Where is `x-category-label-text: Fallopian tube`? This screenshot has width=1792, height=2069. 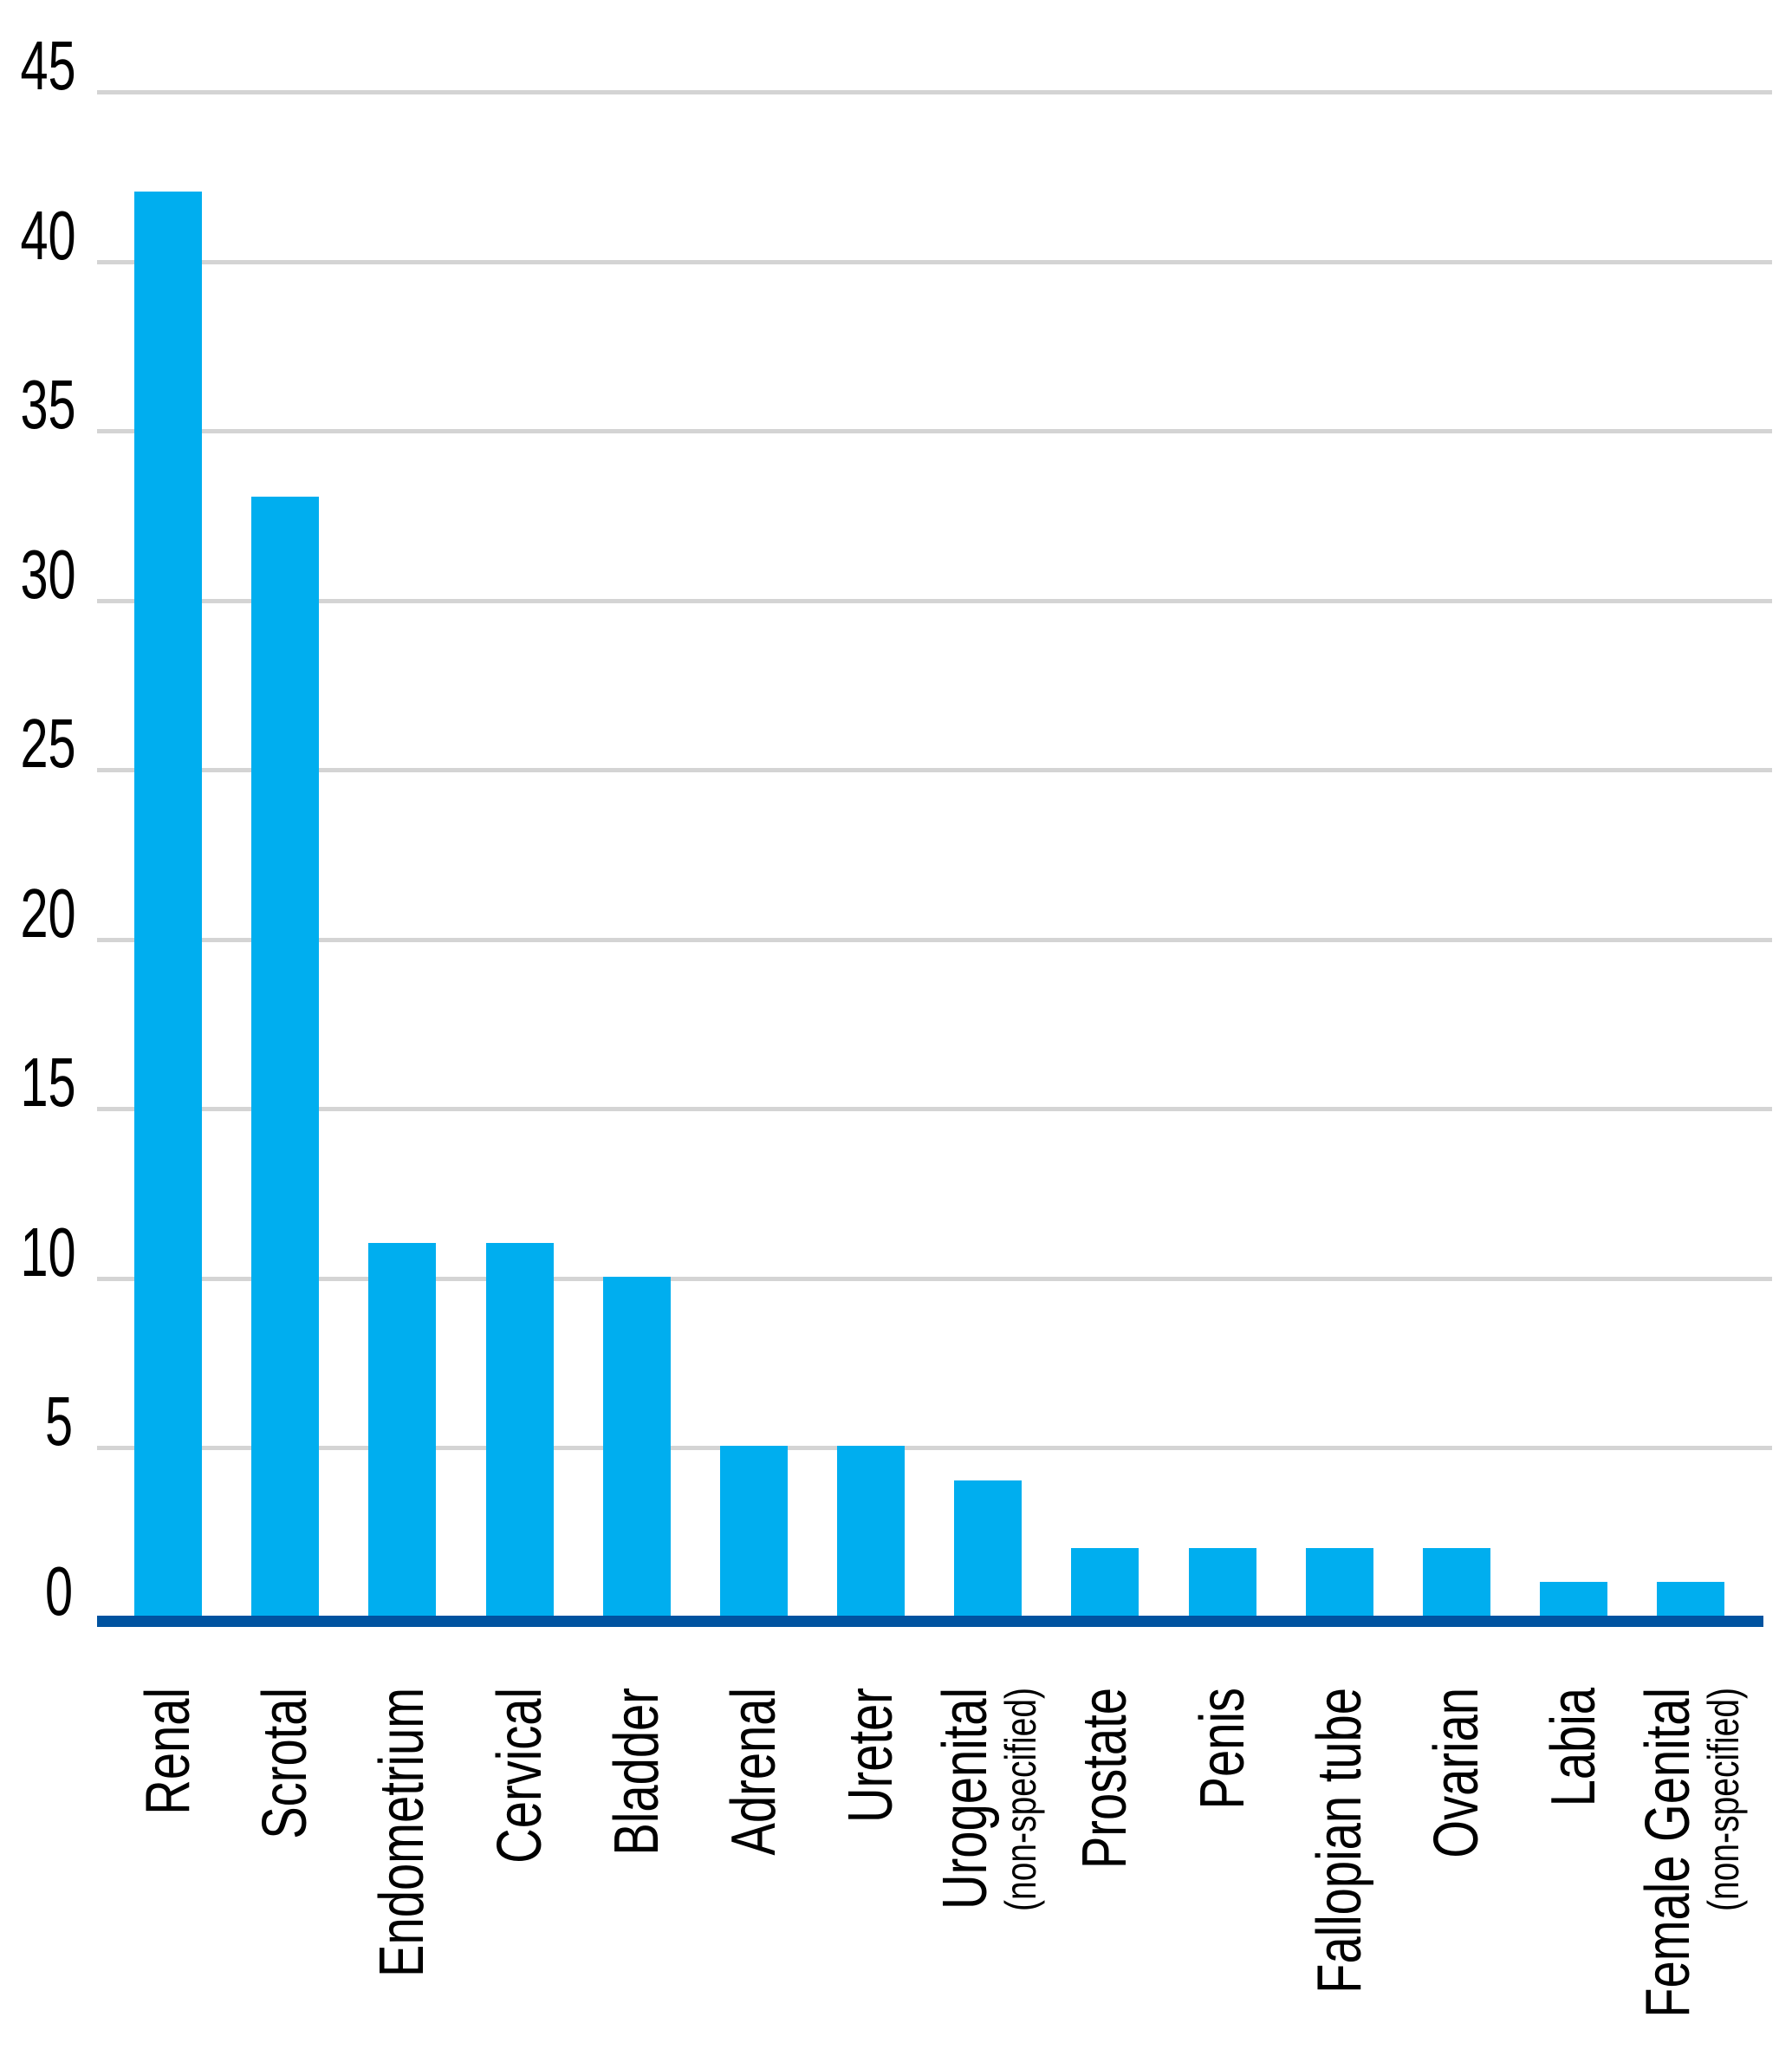
x-category-label-text: Fallopian tube is located at coordinates (1339, 1841).